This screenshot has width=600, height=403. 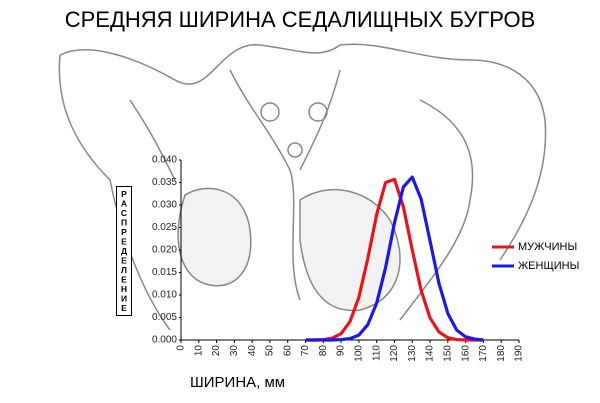 What do you see at coordinates (164, 182) in the screenshot?
I see `y-tick-label: 0.035` at bounding box center [164, 182].